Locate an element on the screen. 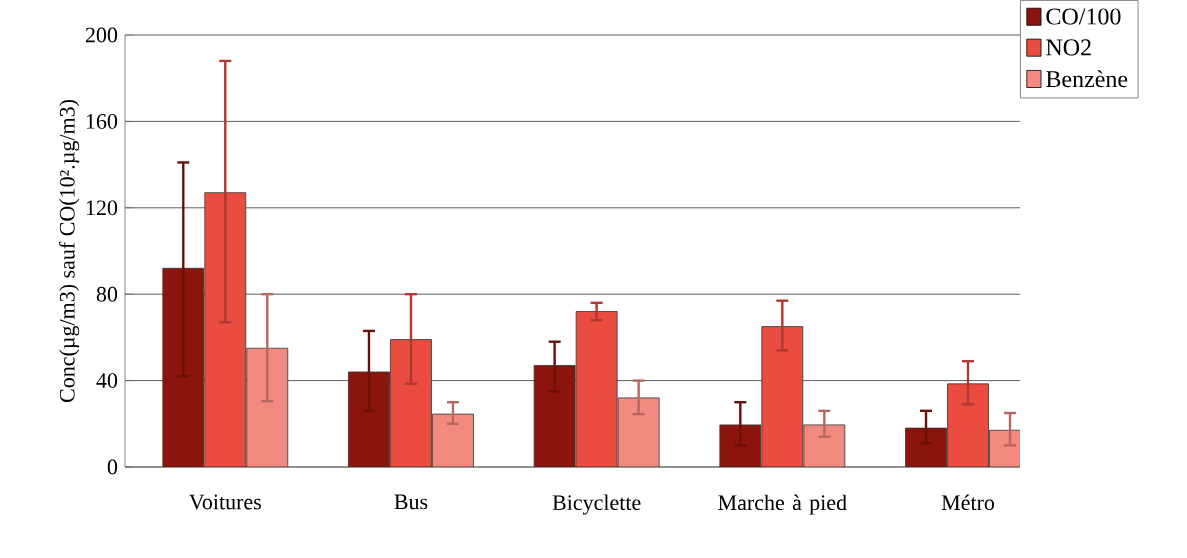  legend-label: CO/100 is located at coordinates (1083, 16).